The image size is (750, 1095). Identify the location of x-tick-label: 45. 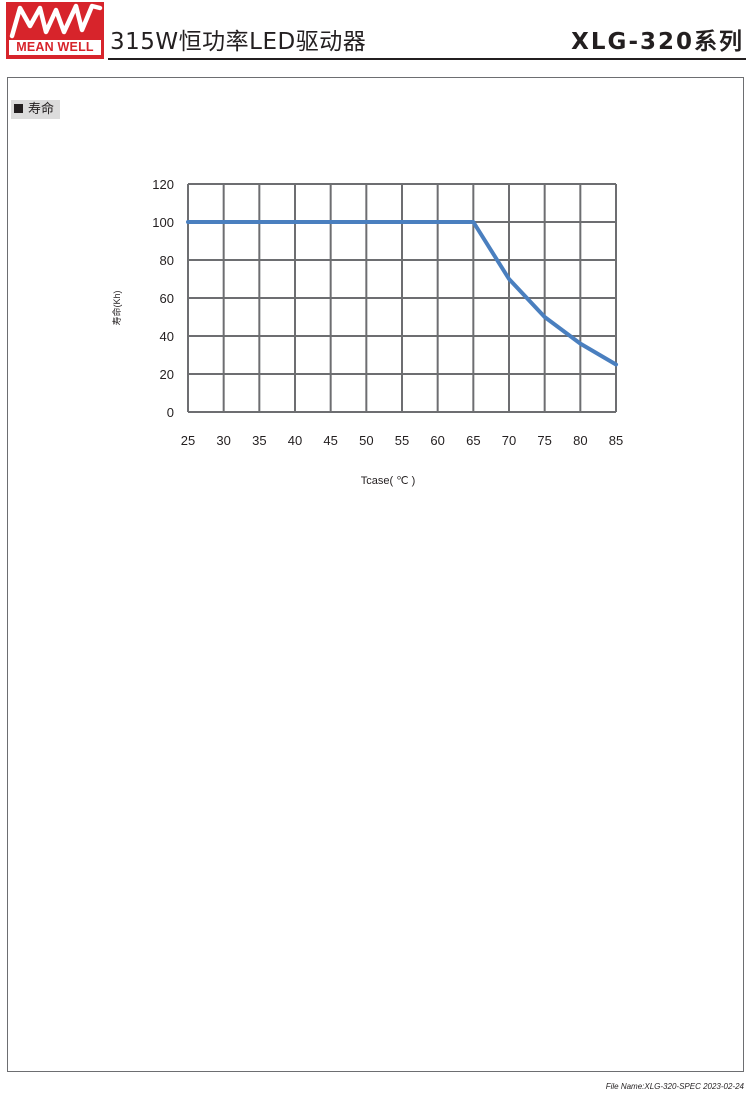
(330, 440).